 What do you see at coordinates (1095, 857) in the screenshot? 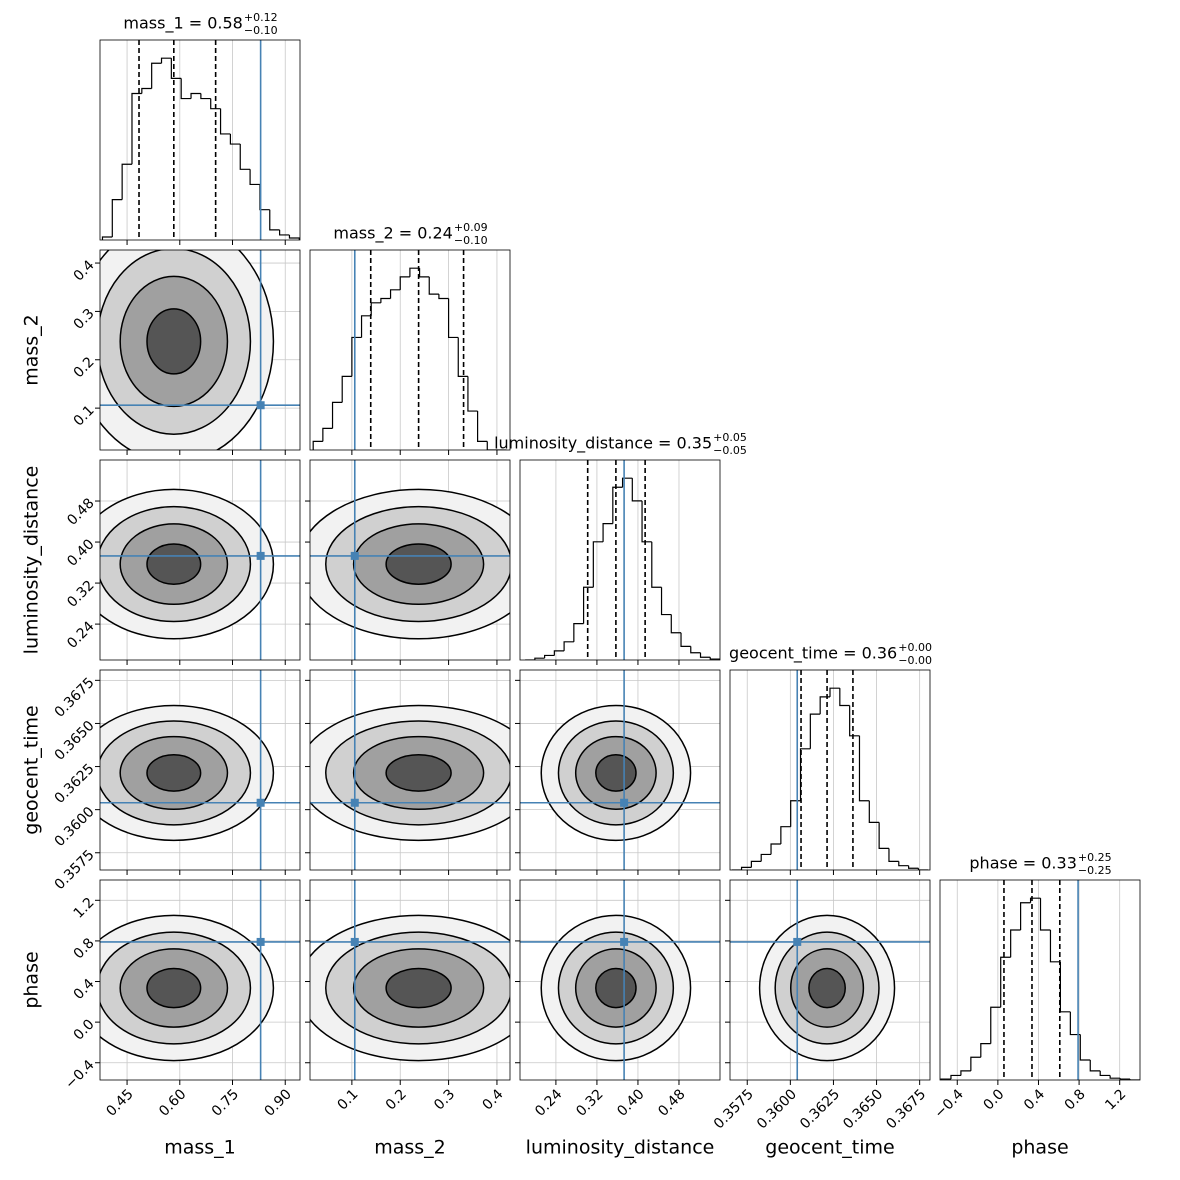
I see `title-upper: +0.25` at bounding box center [1095, 857].